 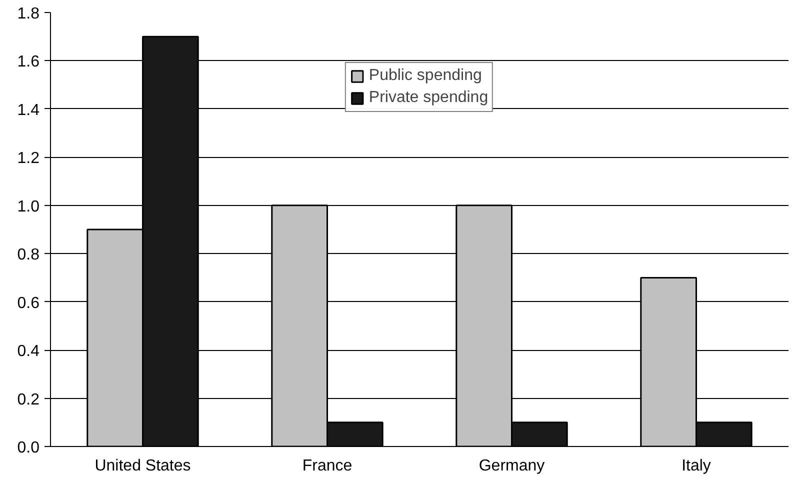 What do you see at coordinates (696, 466) in the screenshot?
I see `x-tick-label: Italy` at bounding box center [696, 466].